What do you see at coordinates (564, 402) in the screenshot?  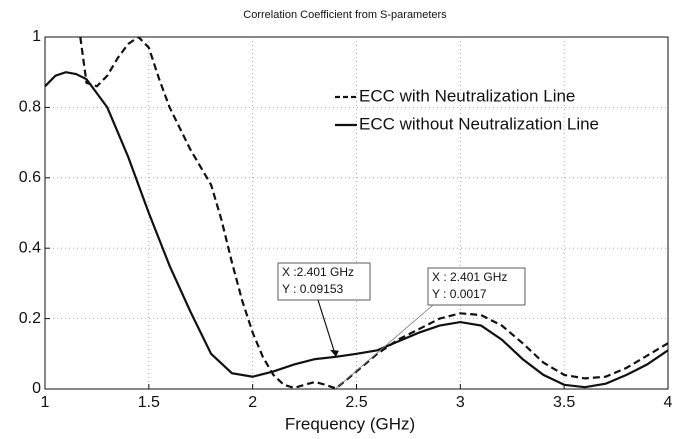 I see `x-tick-label: 3.5` at bounding box center [564, 402].